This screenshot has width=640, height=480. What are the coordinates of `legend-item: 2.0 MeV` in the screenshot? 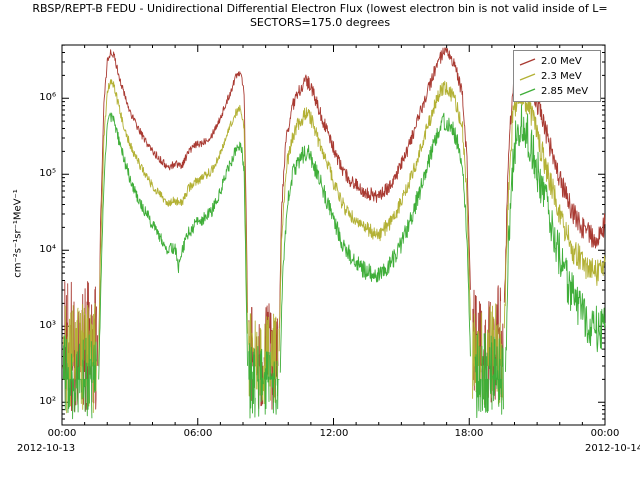 It's located at (557, 61).